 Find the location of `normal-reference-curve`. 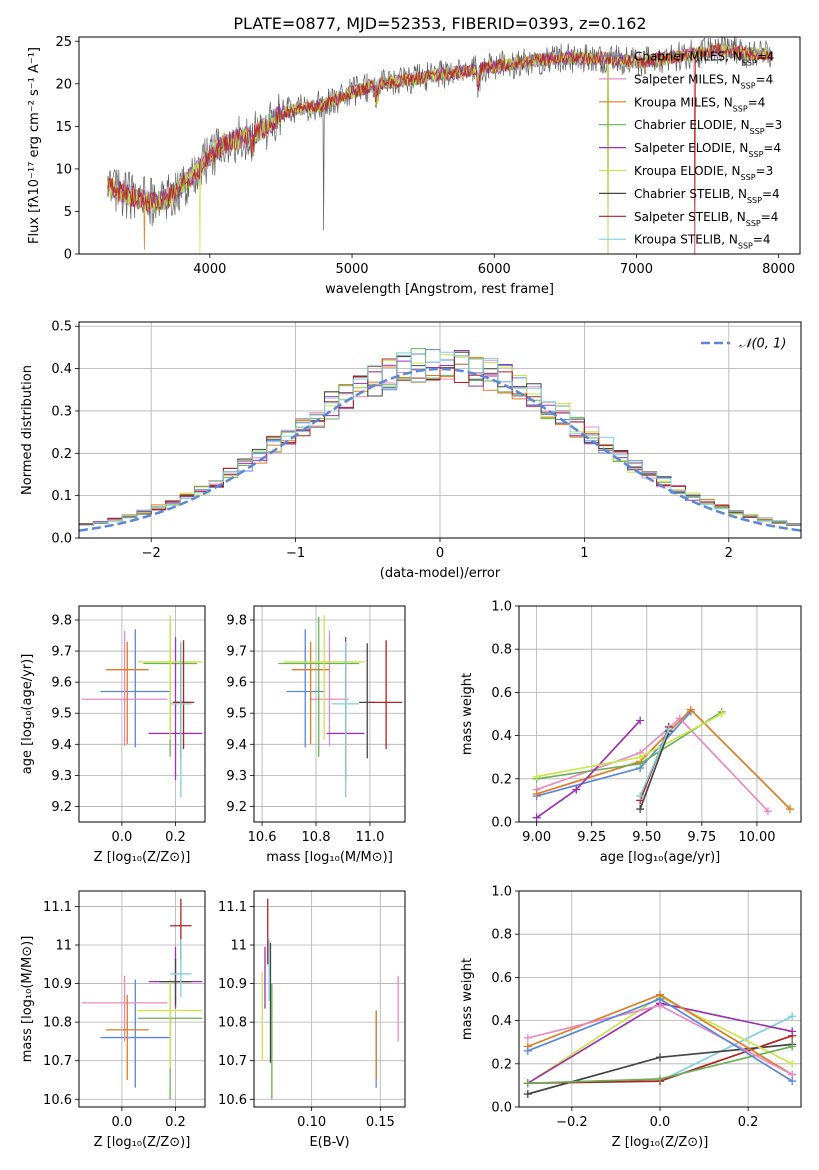

normal-reference-curve is located at coordinates (440, 449).